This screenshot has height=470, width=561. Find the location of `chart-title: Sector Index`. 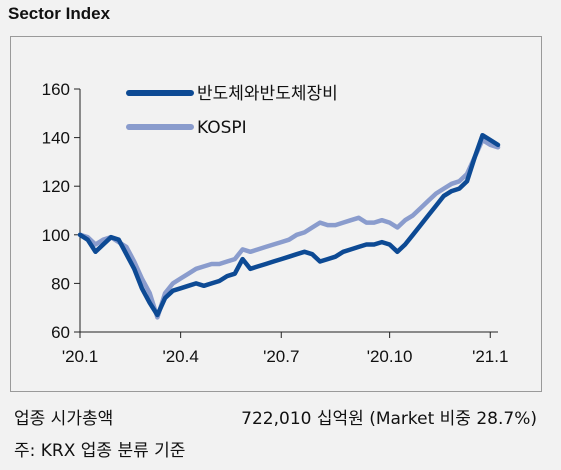

chart-title: Sector Index is located at coordinates (59, 13).